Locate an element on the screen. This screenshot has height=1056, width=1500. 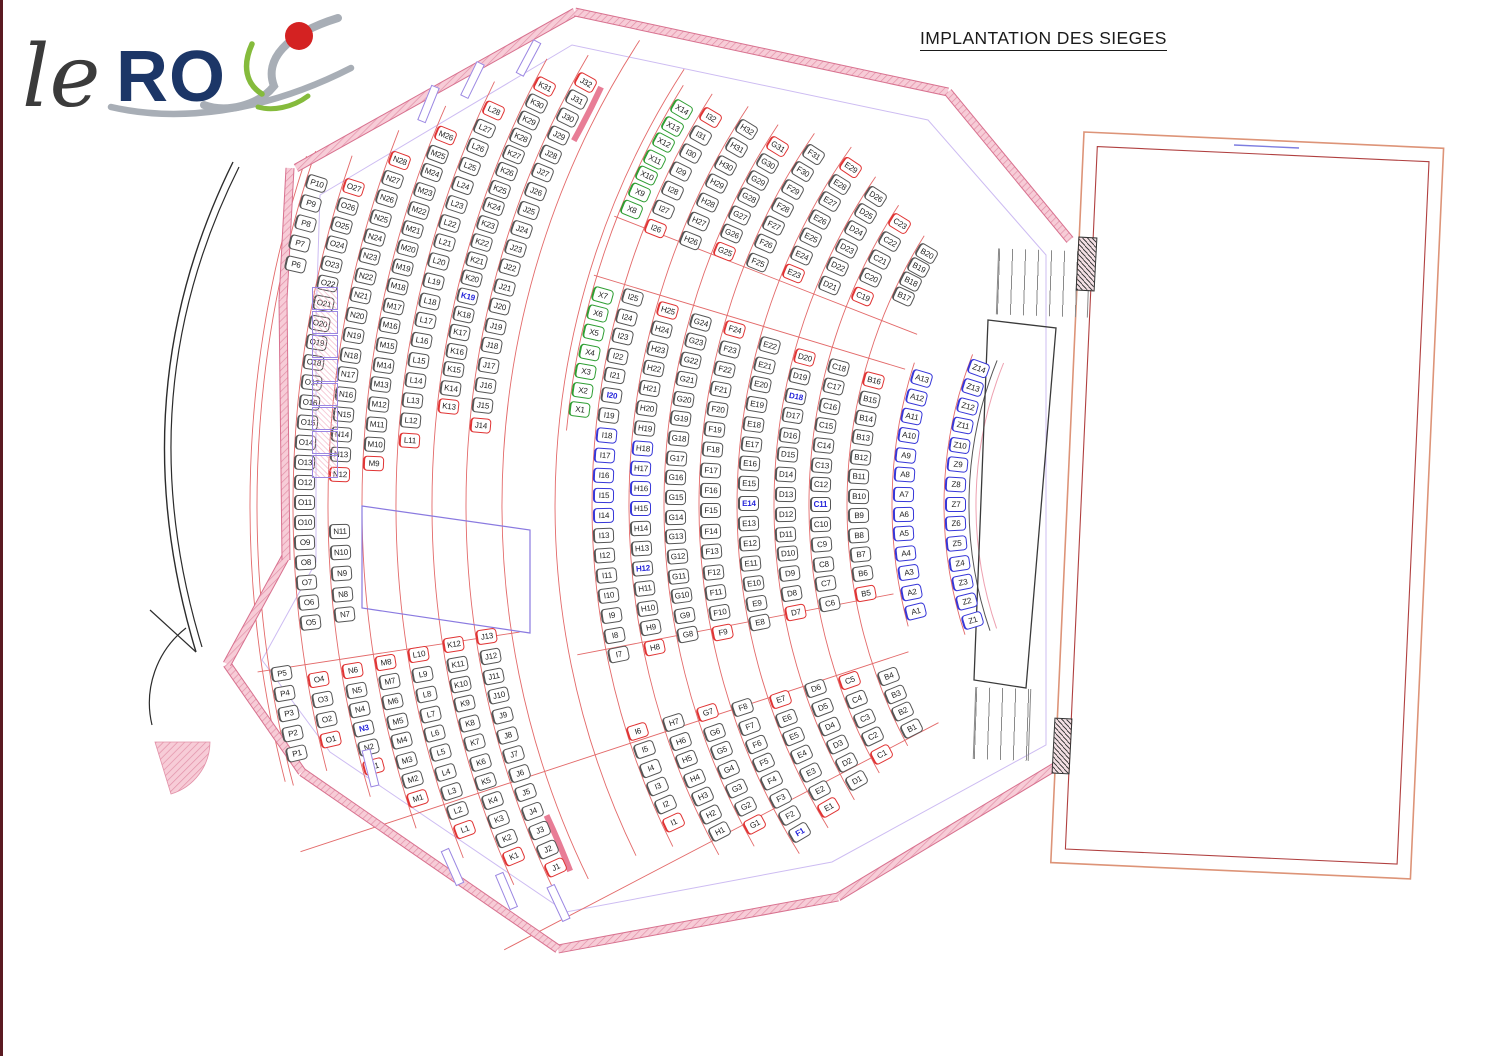
seat-G20: G20 is located at coordinates (683, 399).